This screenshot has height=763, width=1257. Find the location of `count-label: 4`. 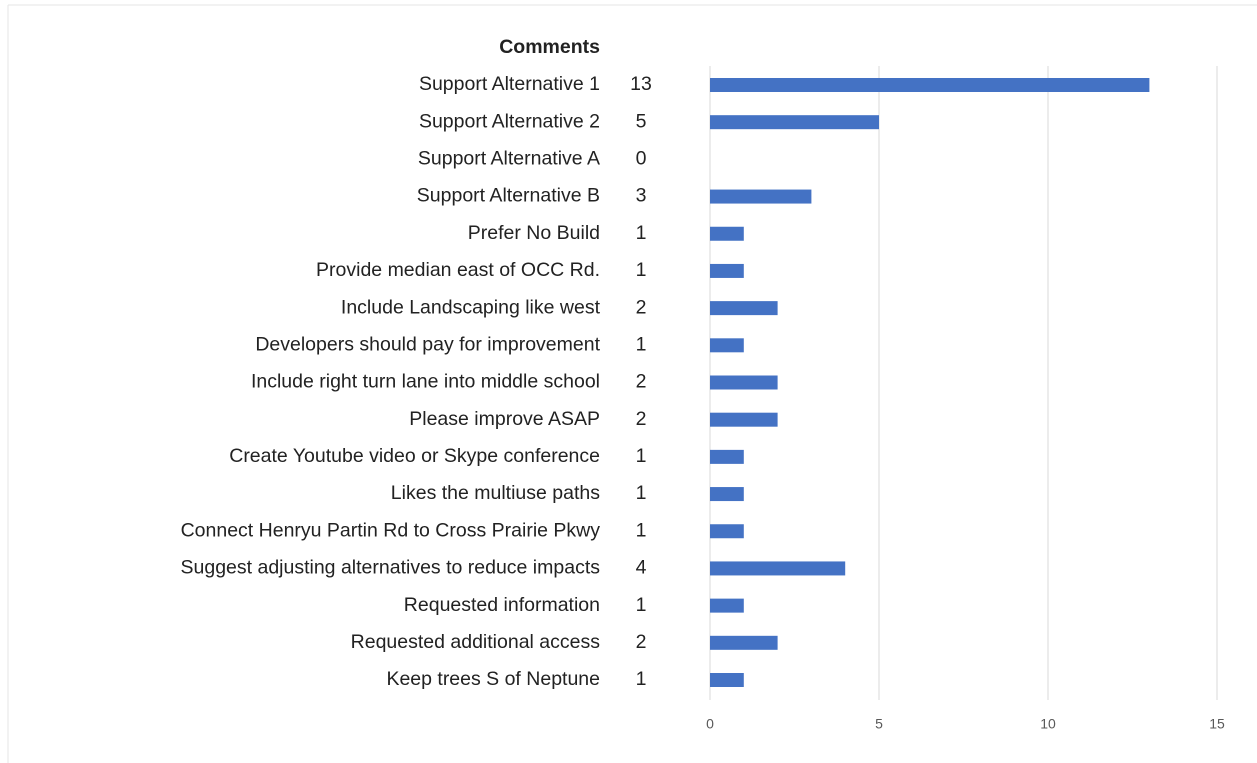

count-label: 4 is located at coordinates (641, 568).